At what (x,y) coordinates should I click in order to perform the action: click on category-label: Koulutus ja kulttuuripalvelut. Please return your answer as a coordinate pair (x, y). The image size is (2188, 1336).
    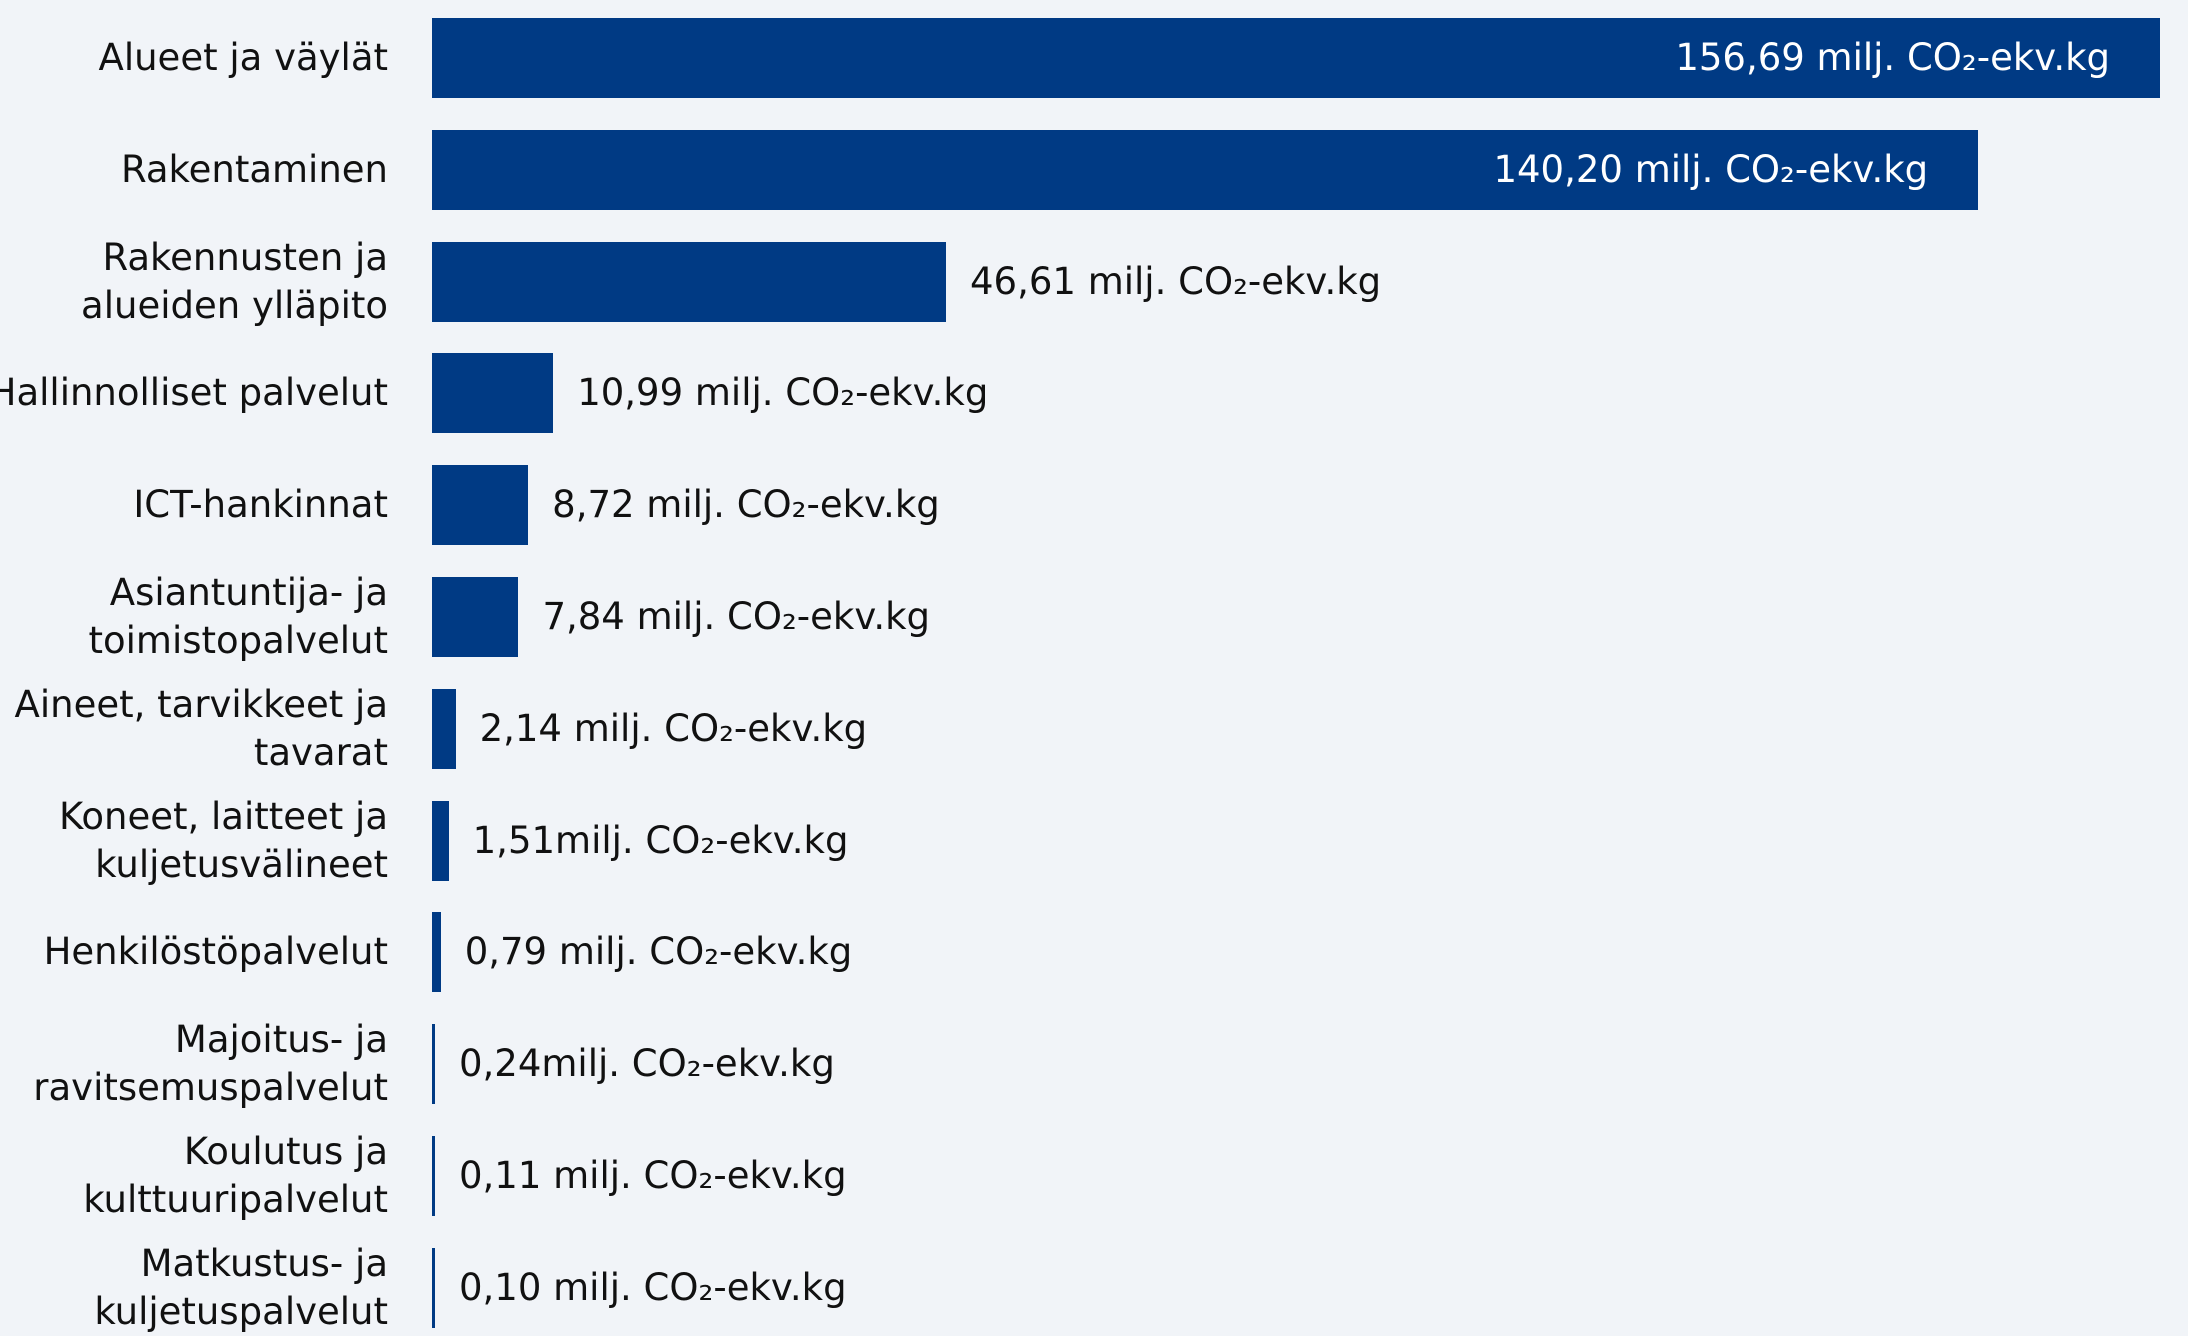
    Looking at the image, I should click on (235, 1175).